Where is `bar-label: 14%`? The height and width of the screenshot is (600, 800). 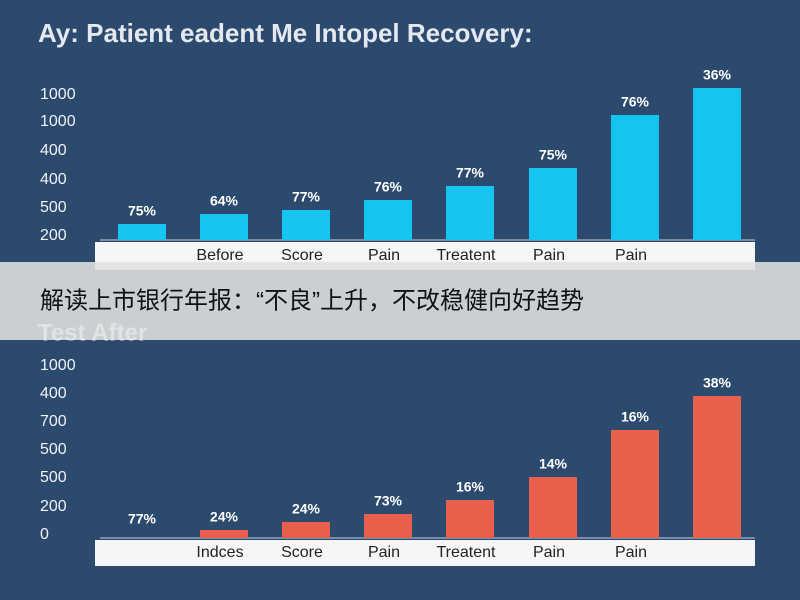
bar-label: 14% is located at coordinates (553, 464).